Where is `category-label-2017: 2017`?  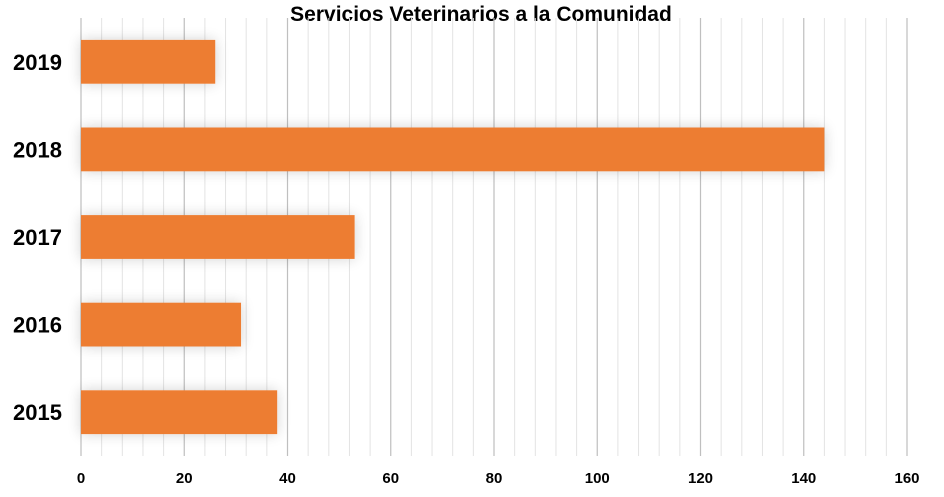 category-label-2017: 2017 is located at coordinates (37, 237).